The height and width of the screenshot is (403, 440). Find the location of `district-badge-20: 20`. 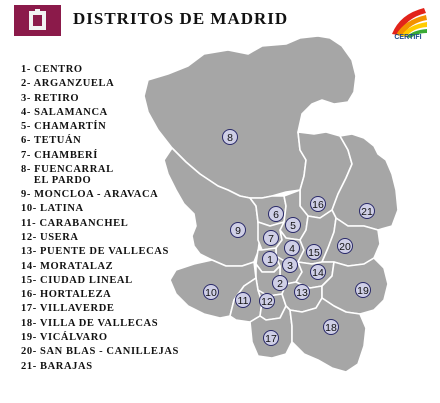

district-badge-20: 20 is located at coordinates (345, 246).